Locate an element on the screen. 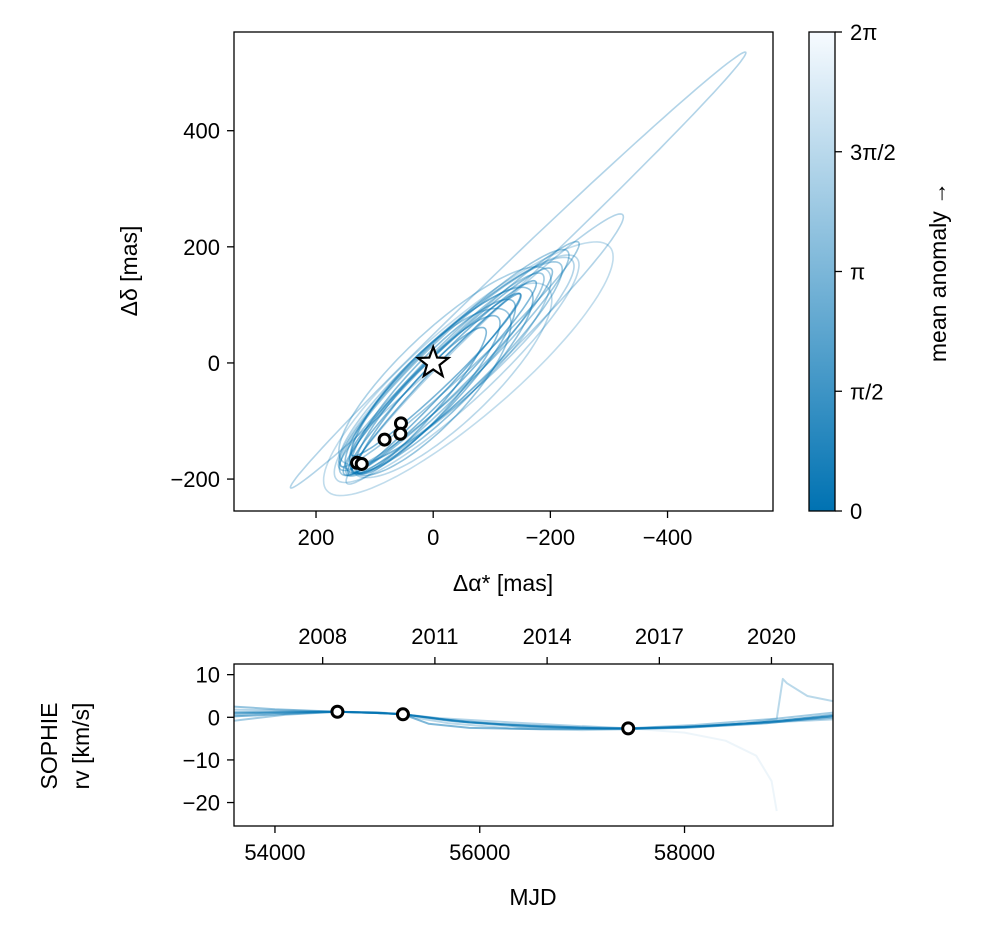 This screenshot has width=982, height=944. colorbar-tick-label: π is located at coordinates (857, 272).